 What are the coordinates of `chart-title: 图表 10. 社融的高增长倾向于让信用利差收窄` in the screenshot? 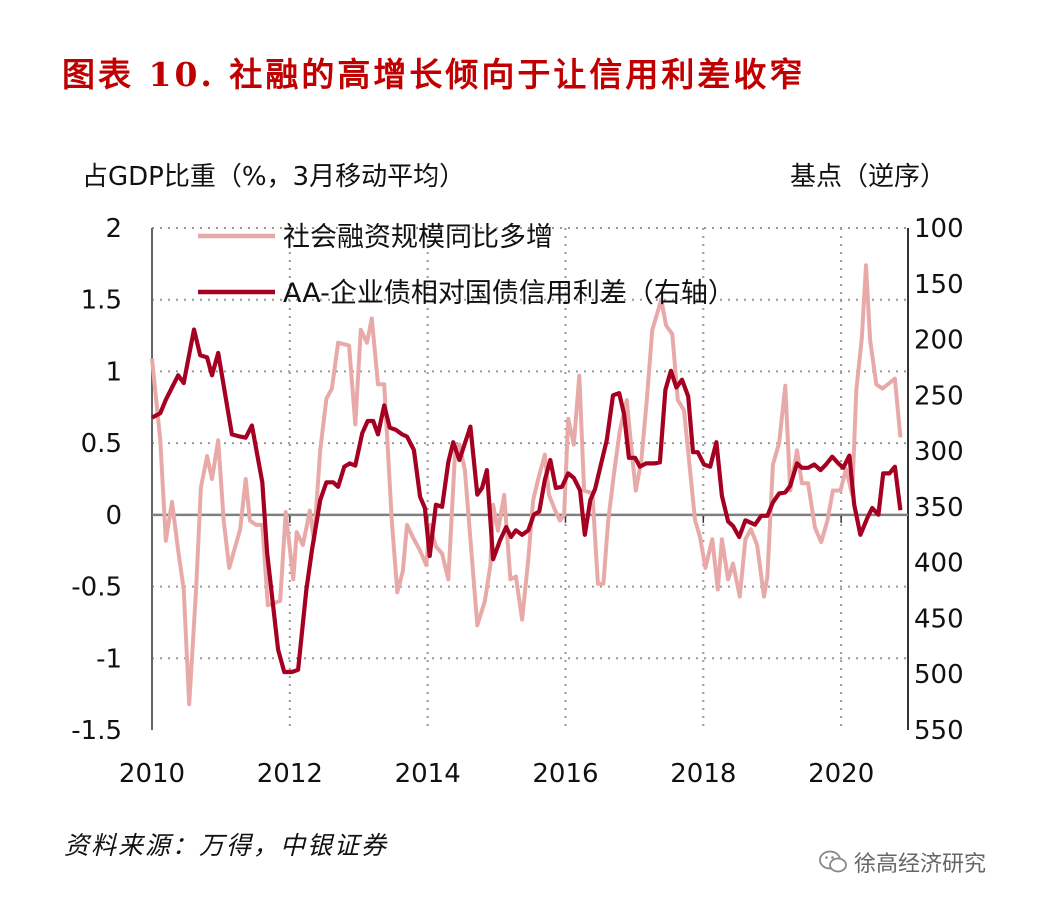 It's located at (434, 74).